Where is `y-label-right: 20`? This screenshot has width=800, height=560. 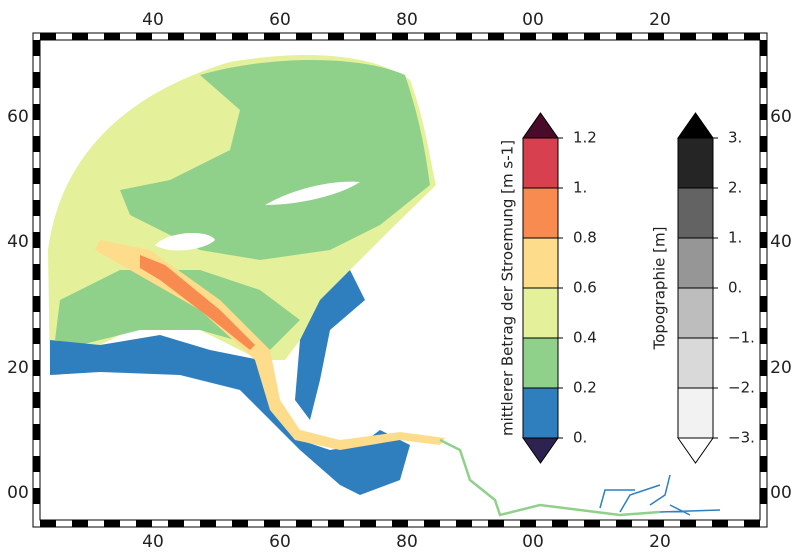
y-label-right: 20 is located at coordinates (781, 368).